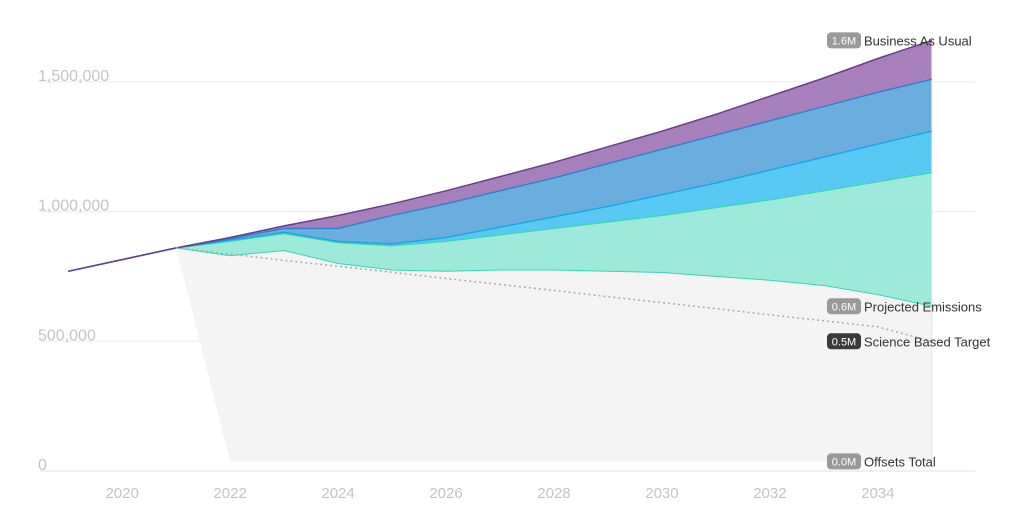  What do you see at coordinates (661, 493) in the screenshot?
I see `x-tick-label-2030: 2030` at bounding box center [661, 493].